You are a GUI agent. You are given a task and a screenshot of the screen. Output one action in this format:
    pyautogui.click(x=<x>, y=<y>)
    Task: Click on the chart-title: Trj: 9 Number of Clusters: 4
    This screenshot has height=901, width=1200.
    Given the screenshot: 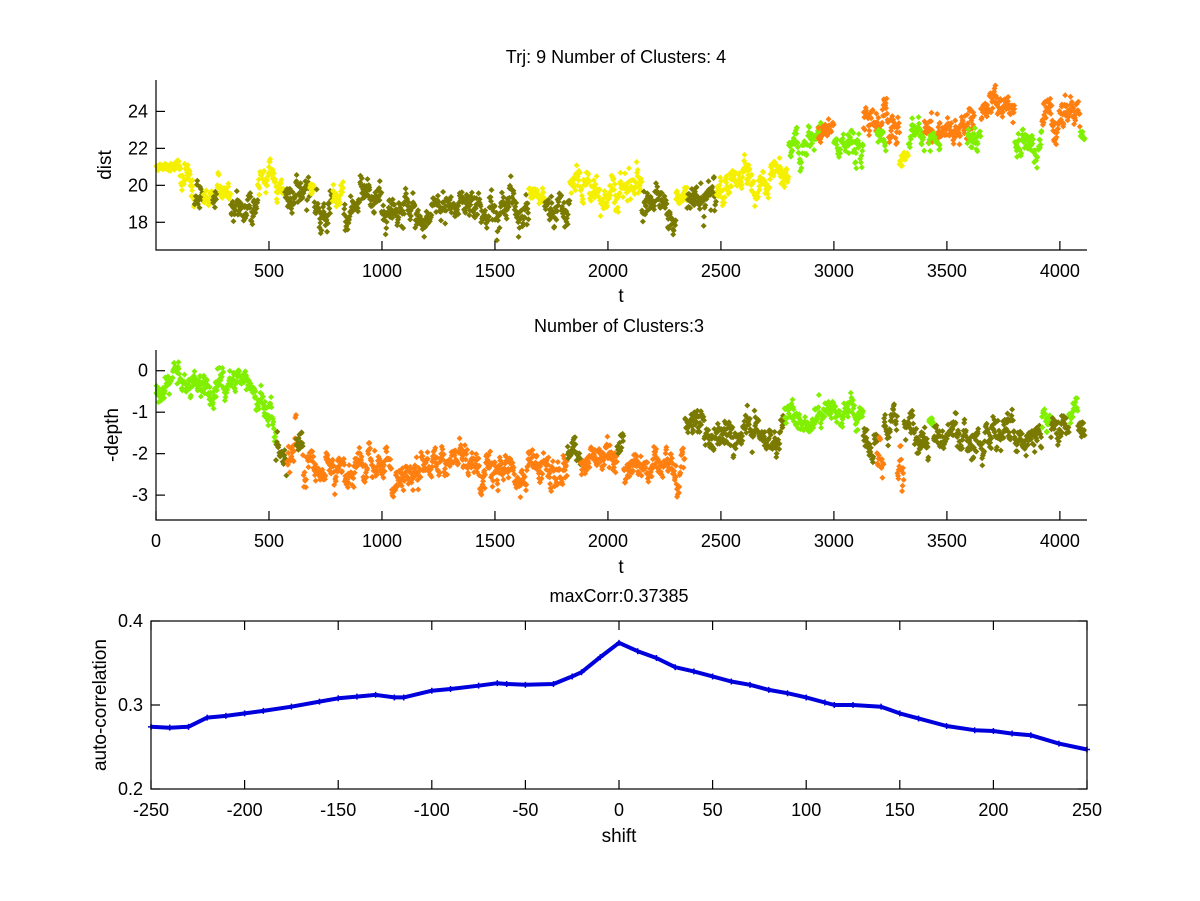 What is the action you would take?
    pyautogui.click(x=616, y=57)
    